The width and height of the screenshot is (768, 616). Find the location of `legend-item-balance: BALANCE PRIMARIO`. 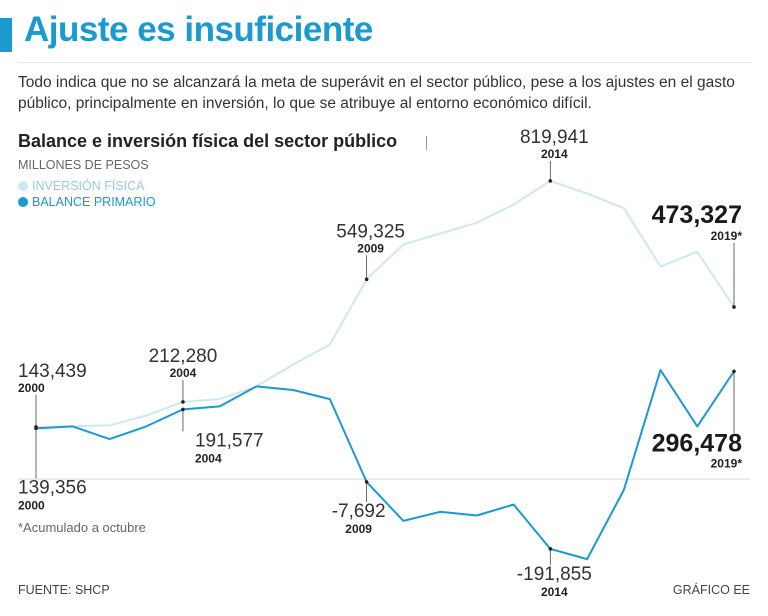

legend-item-balance: BALANCE PRIMARIO is located at coordinates (87, 202).